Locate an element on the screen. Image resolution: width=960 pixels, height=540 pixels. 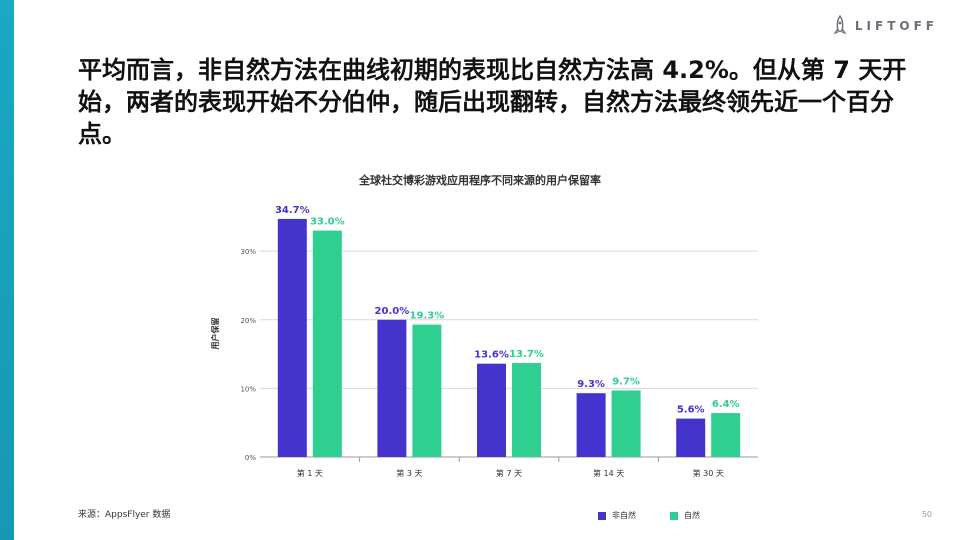
legend-item-organic: 自然 is located at coordinates (685, 515).